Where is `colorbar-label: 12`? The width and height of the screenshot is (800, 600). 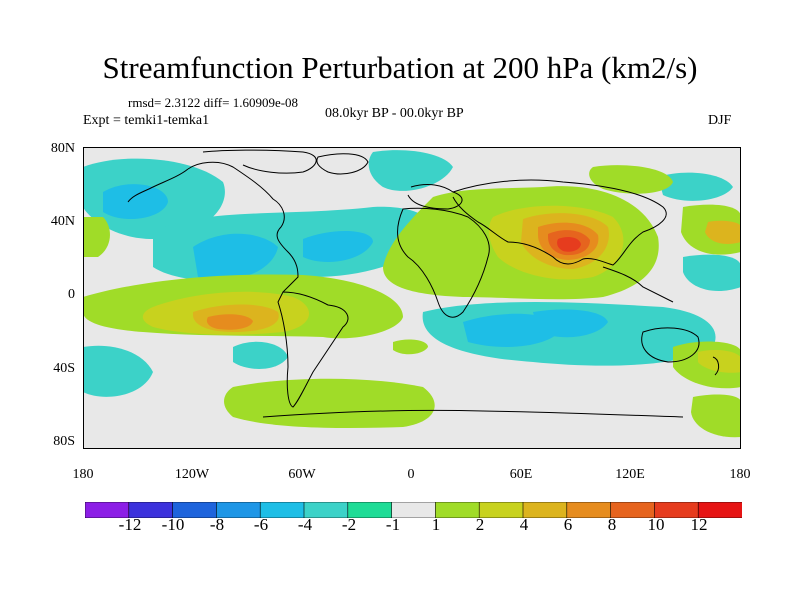
colorbar-label: 12 is located at coordinates (699, 524).